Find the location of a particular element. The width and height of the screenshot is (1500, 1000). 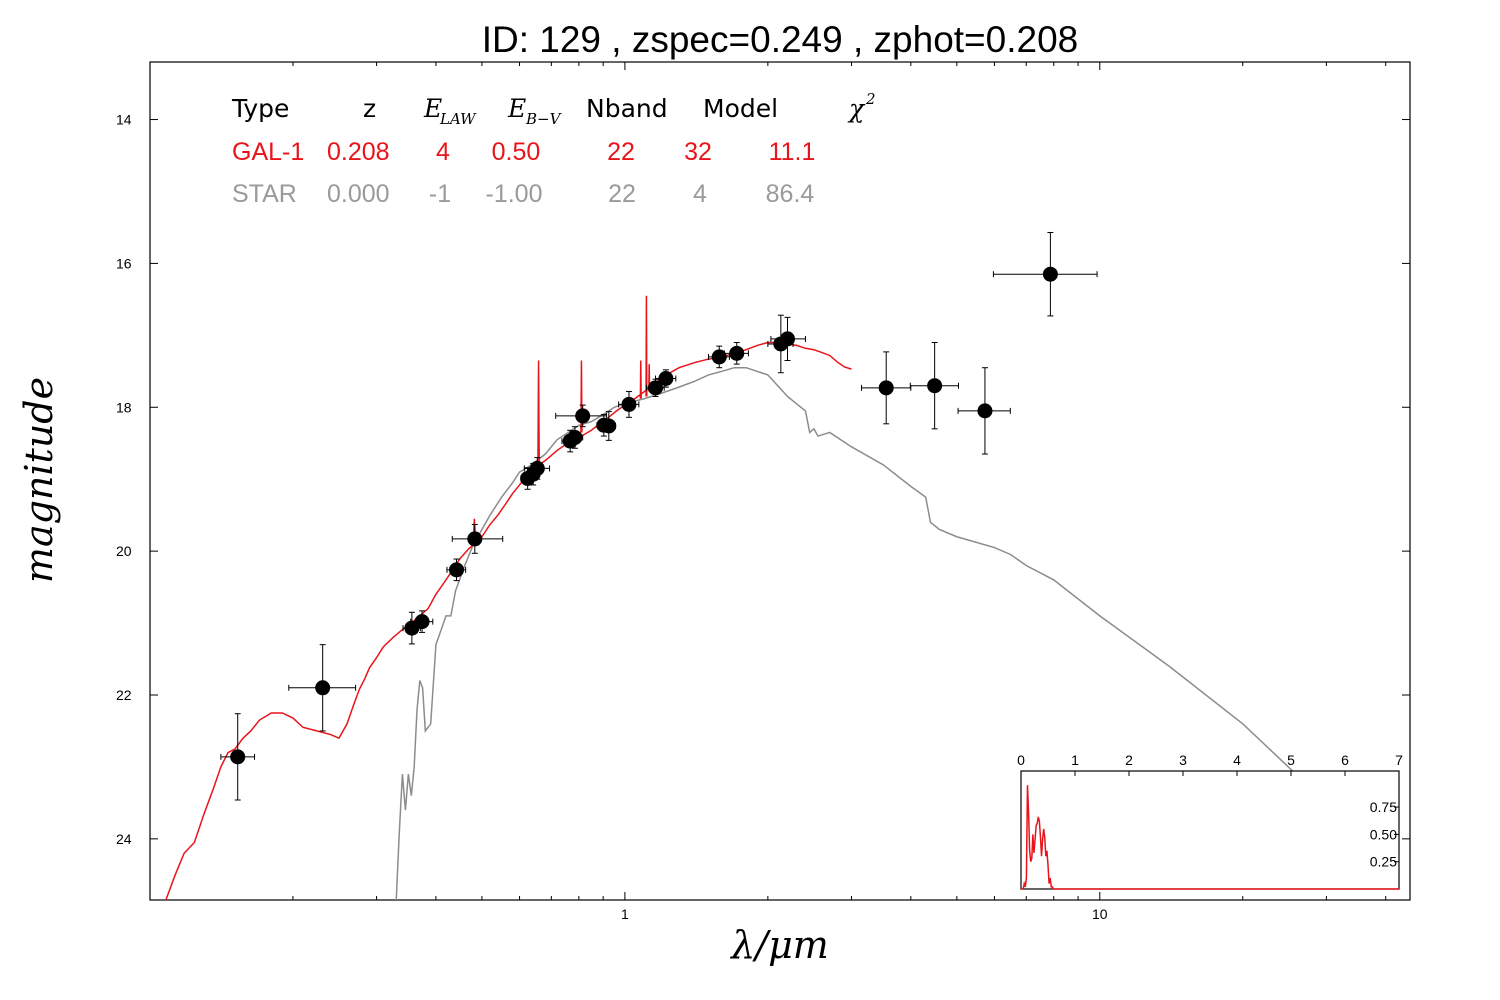

gal-ebv: 0.50 is located at coordinates (516, 152).